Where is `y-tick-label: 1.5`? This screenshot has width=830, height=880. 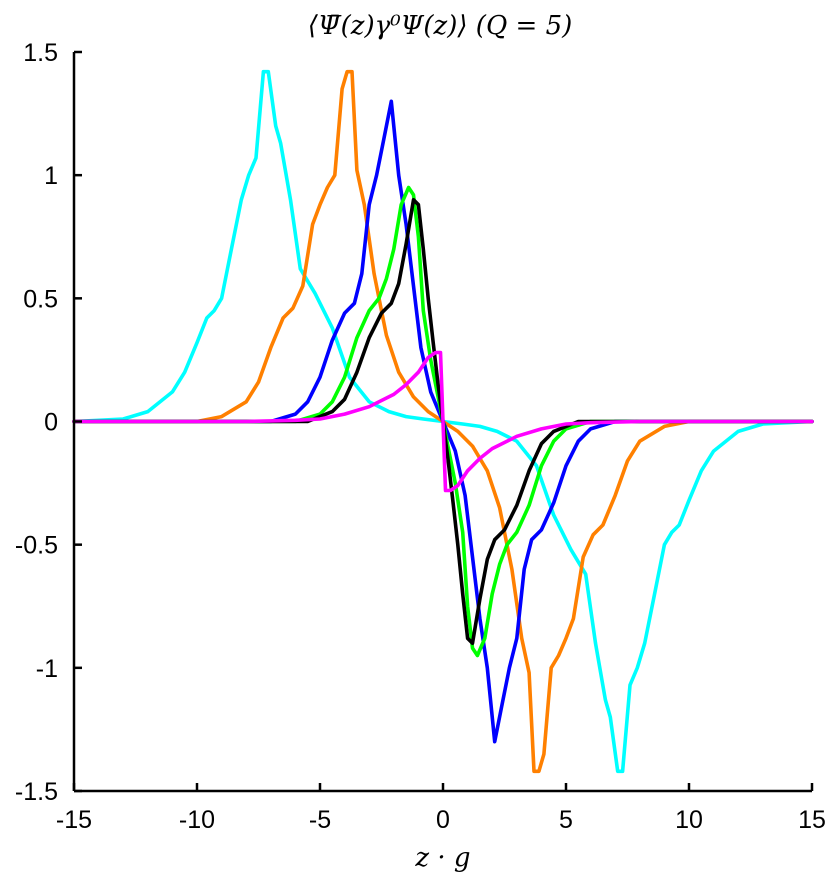
y-tick-label: 1.5 is located at coordinates (40, 53).